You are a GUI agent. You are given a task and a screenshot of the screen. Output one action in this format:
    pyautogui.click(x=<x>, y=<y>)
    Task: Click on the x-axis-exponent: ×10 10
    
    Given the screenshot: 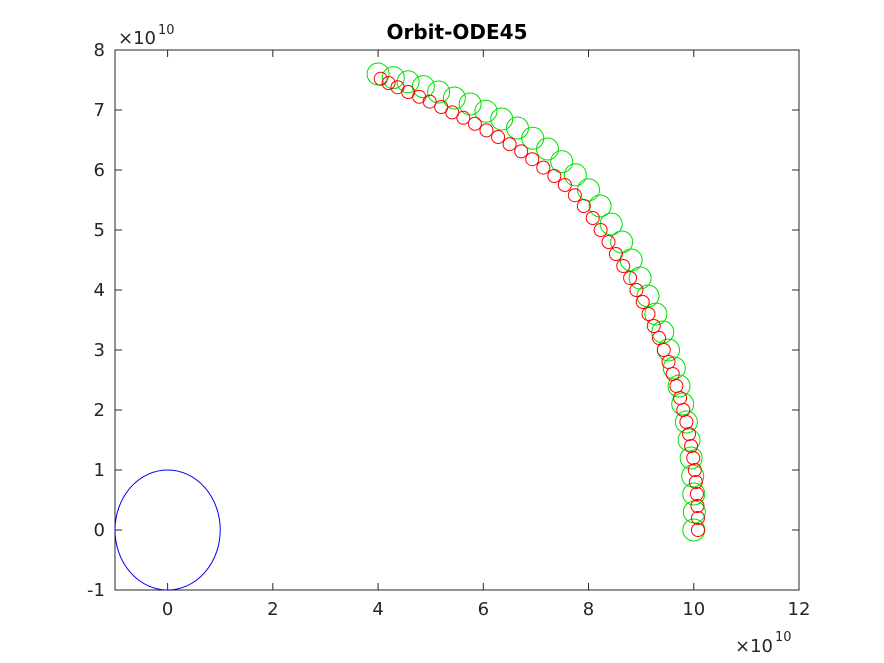 What is the action you would take?
    pyautogui.click(x=763, y=643)
    